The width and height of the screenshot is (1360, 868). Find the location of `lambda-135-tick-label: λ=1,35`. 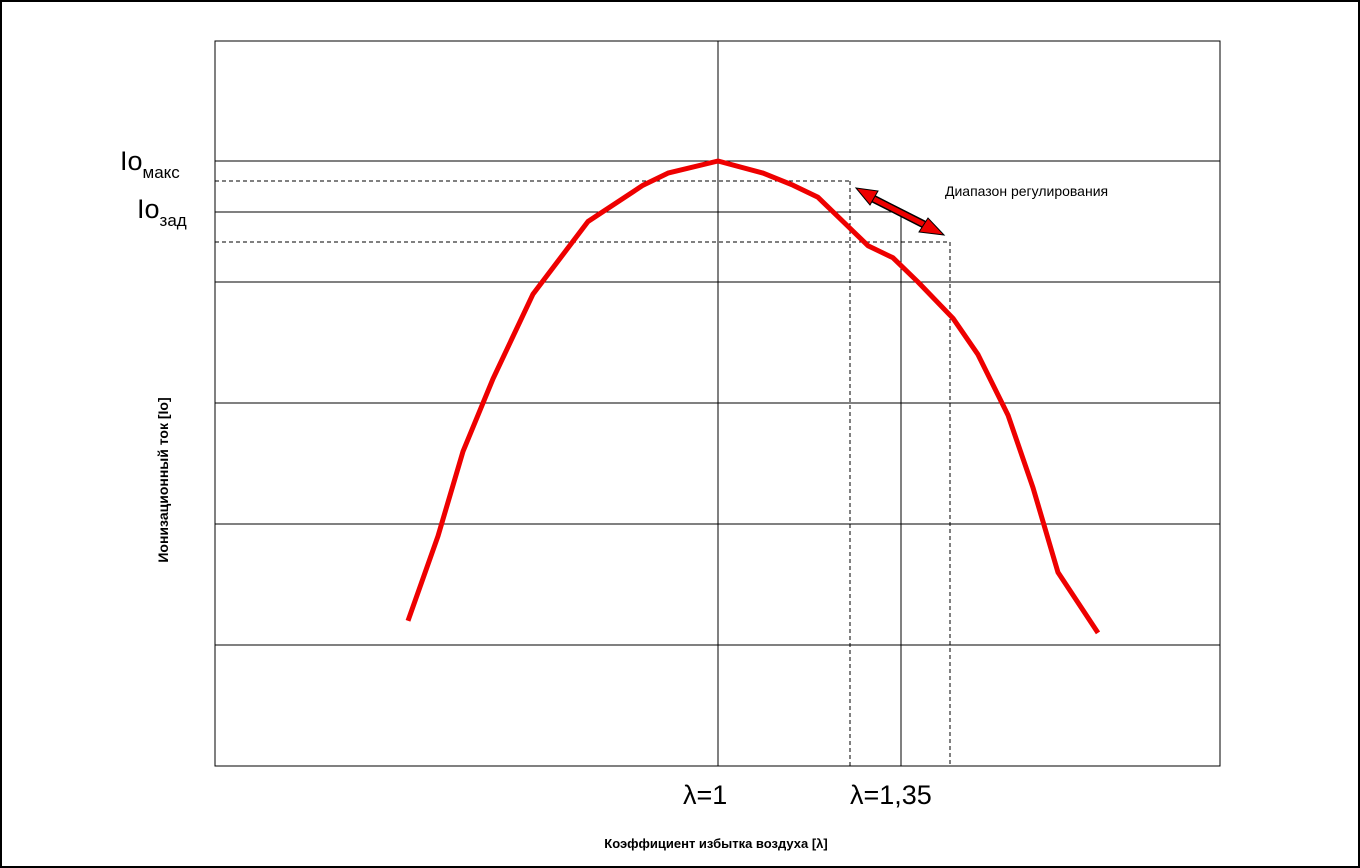

lambda-135-tick-label: λ=1,35 is located at coordinates (891, 795).